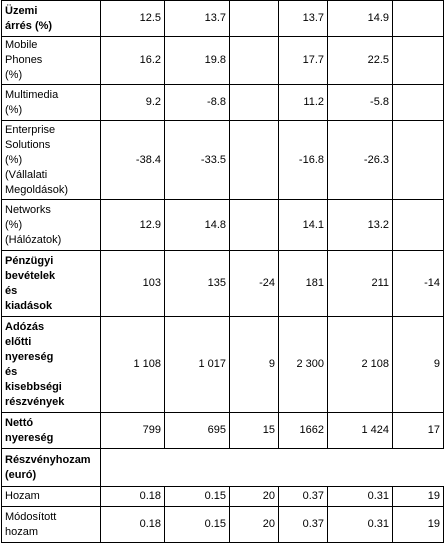 Image resolution: width=444 pixels, height=543 pixels. I want to click on row-label-cell: Hozam, so click(51, 496).